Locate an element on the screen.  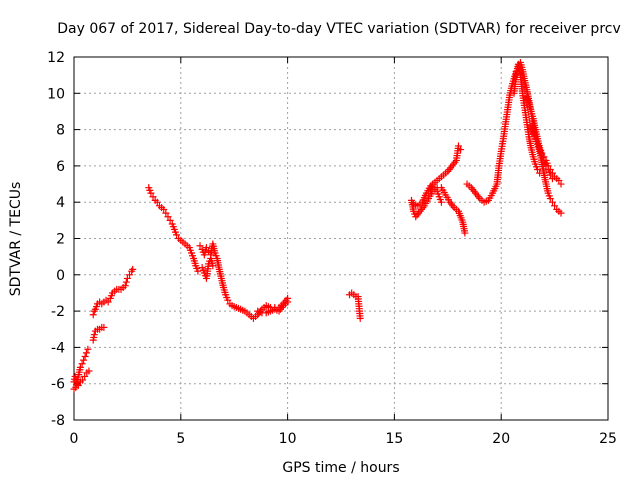
y-tick-label: -6 is located at coordinates (58, 385).